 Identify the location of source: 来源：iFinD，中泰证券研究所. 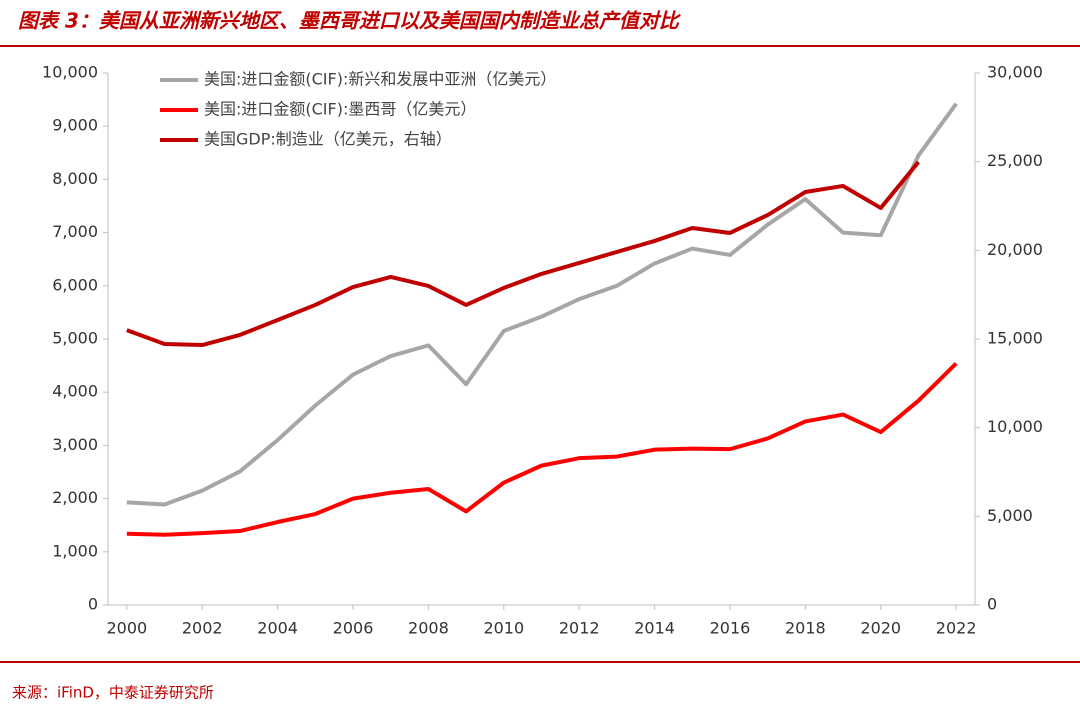
(113, 693).